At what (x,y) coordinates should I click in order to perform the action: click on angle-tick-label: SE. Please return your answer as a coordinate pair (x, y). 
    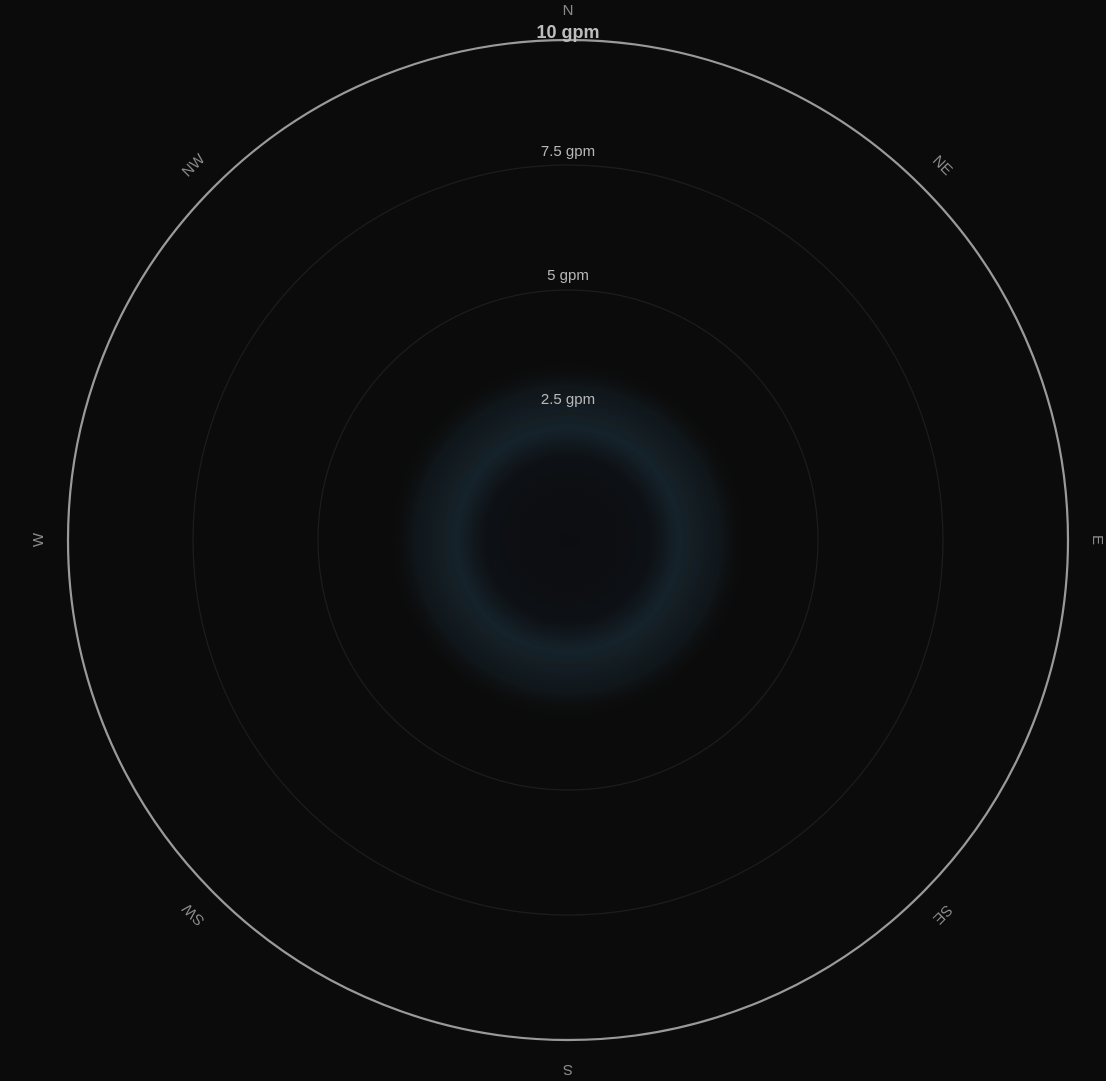
    Looking at the image, I should click on (942, 914).